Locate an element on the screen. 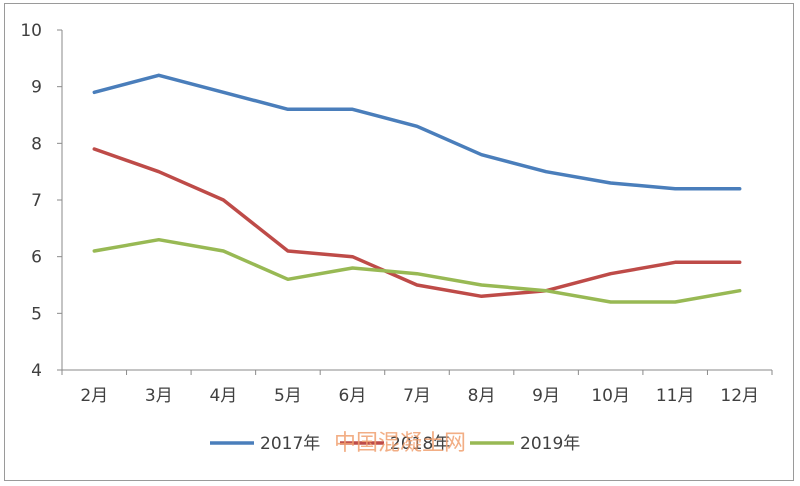 This screenshot has width=800, height=486. x-tick-label: 2月 is located at coordinates (94, 396).